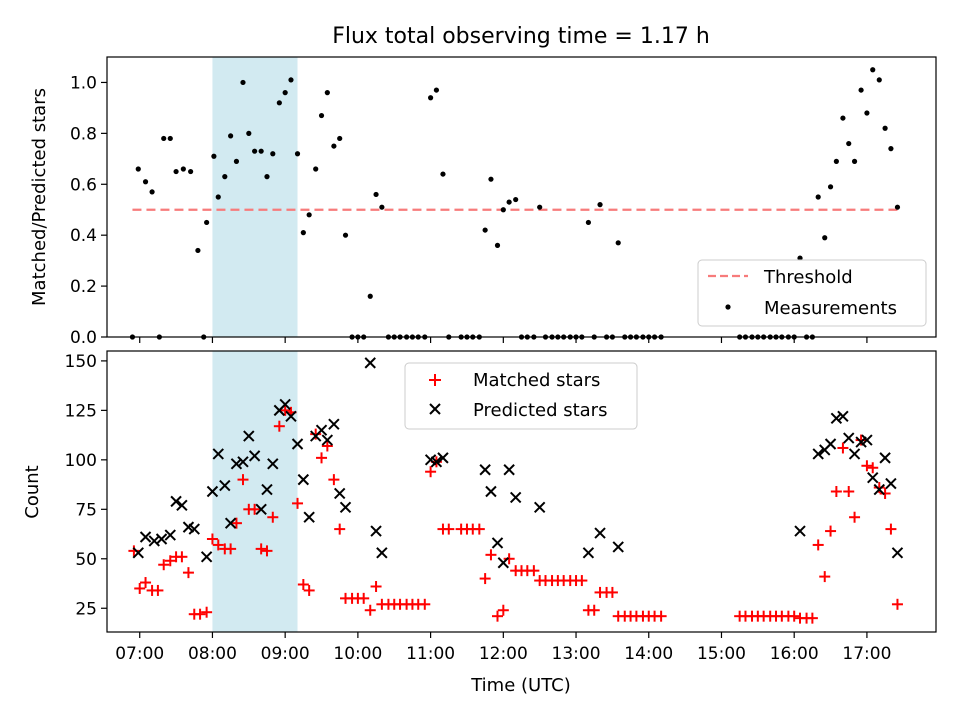 This screenshot has height=720, width=960. What do you see at coordinates (830, 308) in the screenshot?
I see `legend-measurements-label: Measurements` at bounding box center [830, 308].